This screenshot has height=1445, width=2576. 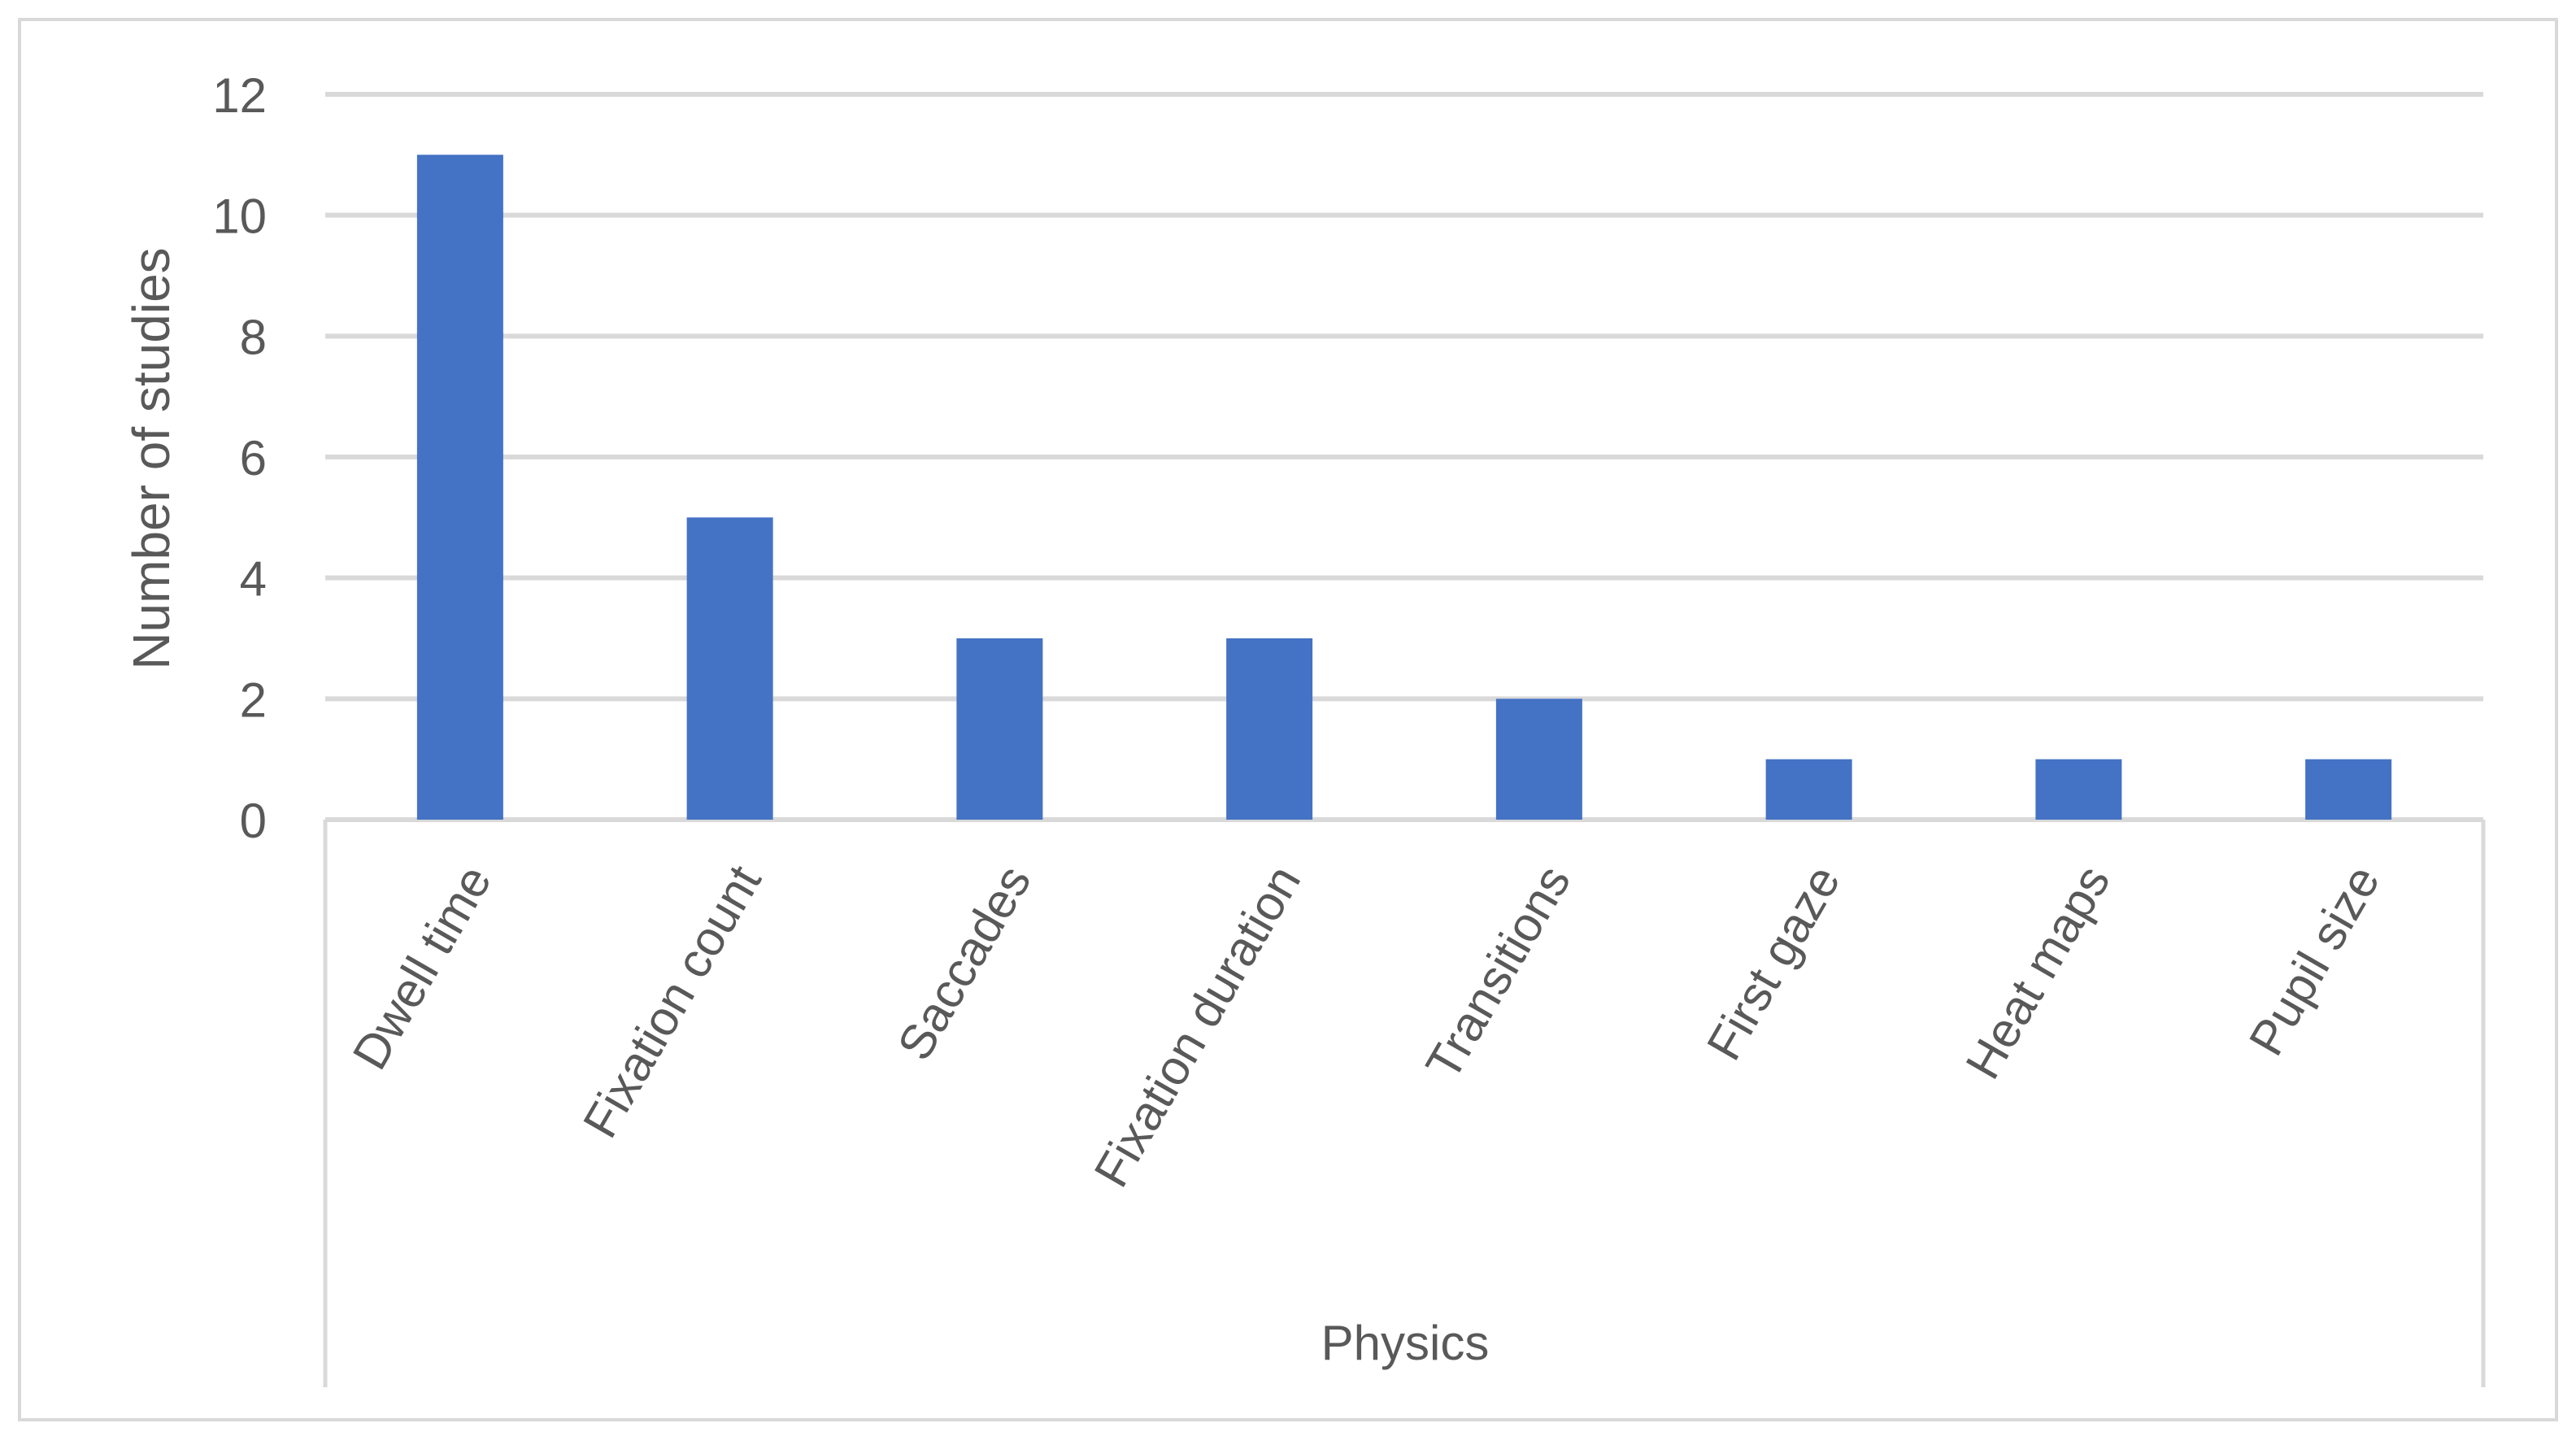 I want to click on y-tick-label: 10, so click(x=240, y=216).